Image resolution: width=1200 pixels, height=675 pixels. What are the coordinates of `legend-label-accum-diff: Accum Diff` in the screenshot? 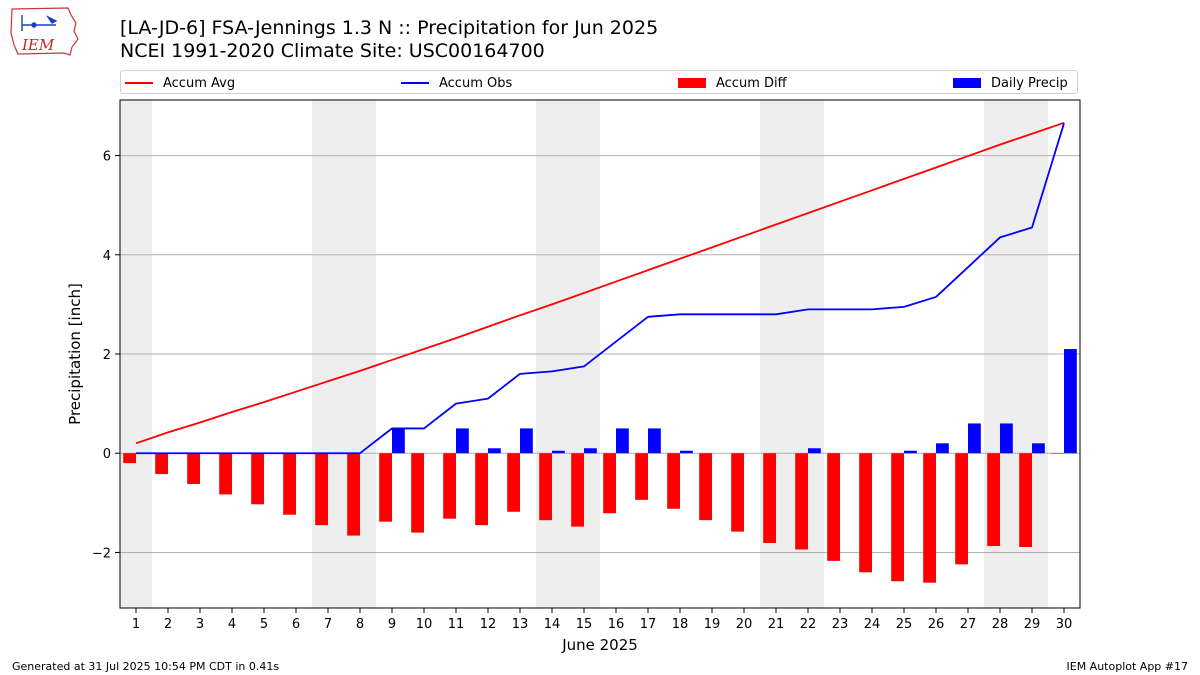 It's located at (751, 83).